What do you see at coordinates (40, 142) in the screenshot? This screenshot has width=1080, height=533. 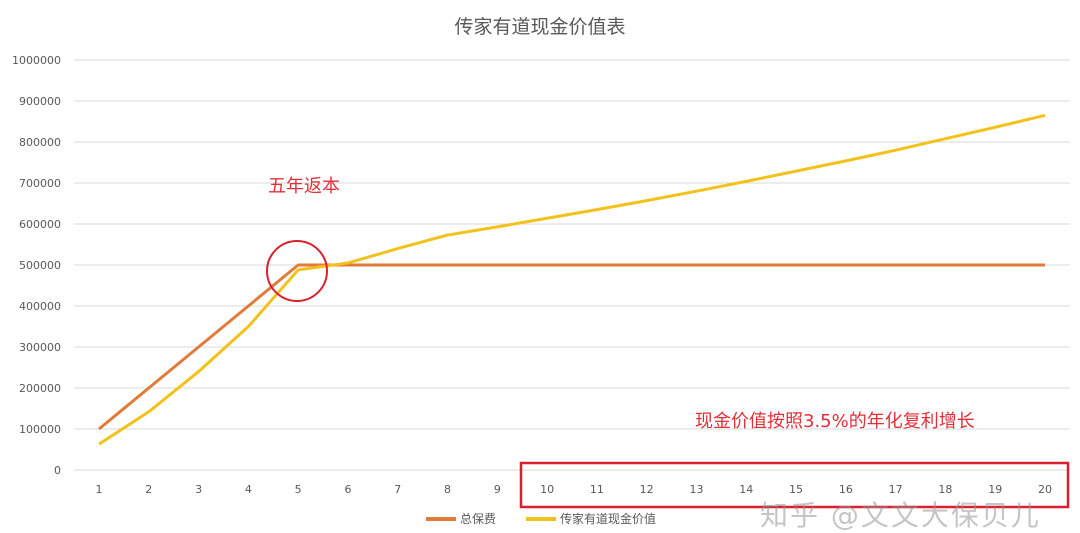 I see `y-tick-label: 800000` at bounding box center [40, 142].